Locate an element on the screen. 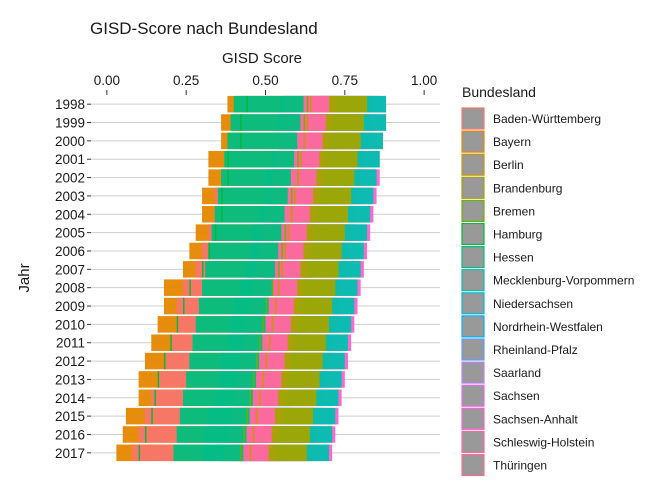 The width and height of the screenshot is (672, 480). legend-label: Baden-Württemberg is located at coordinates (547, 119).